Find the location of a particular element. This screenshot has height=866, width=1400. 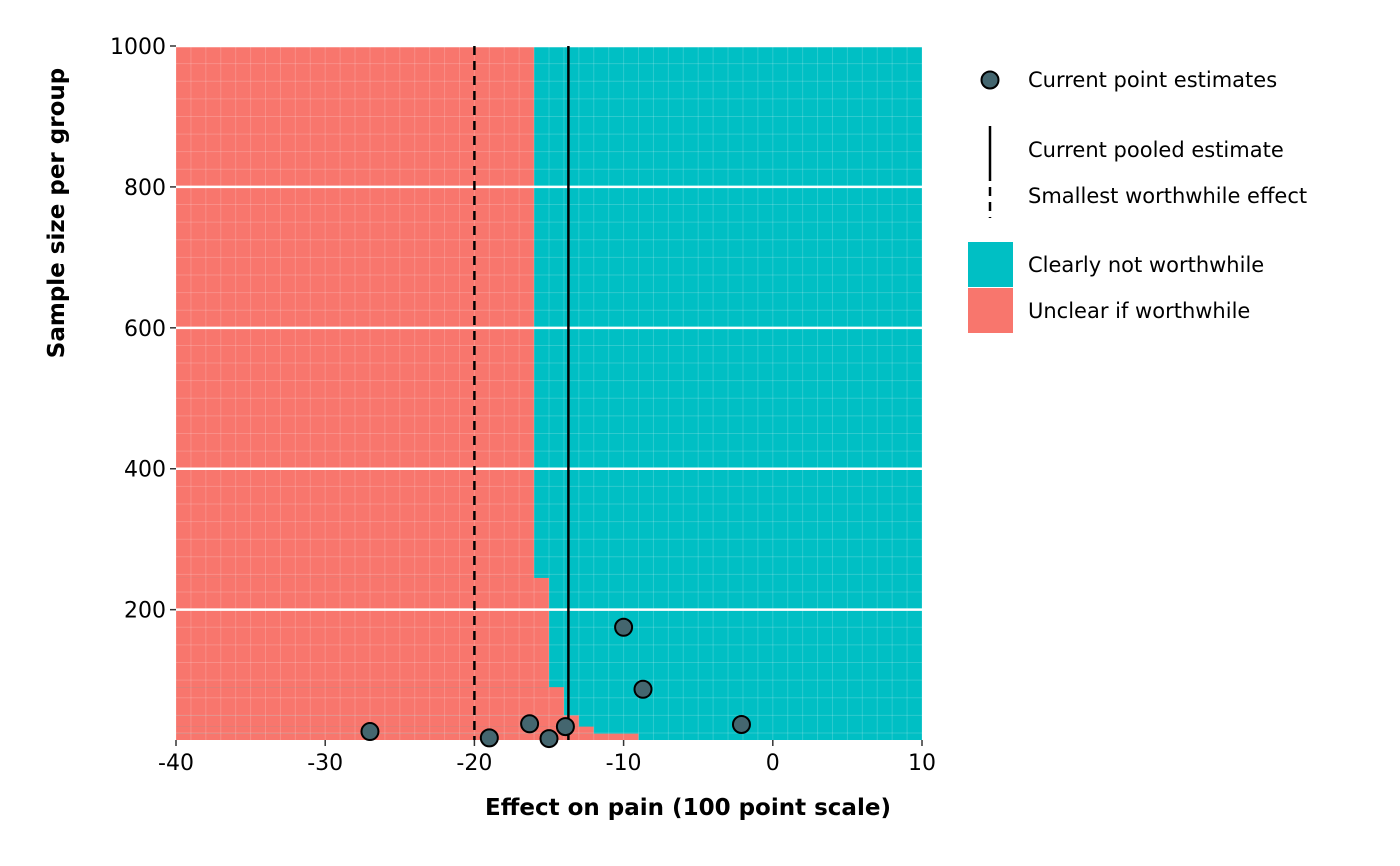

legend-label-pooled: Current pooled estimate is located at coordinates (1156, 150).